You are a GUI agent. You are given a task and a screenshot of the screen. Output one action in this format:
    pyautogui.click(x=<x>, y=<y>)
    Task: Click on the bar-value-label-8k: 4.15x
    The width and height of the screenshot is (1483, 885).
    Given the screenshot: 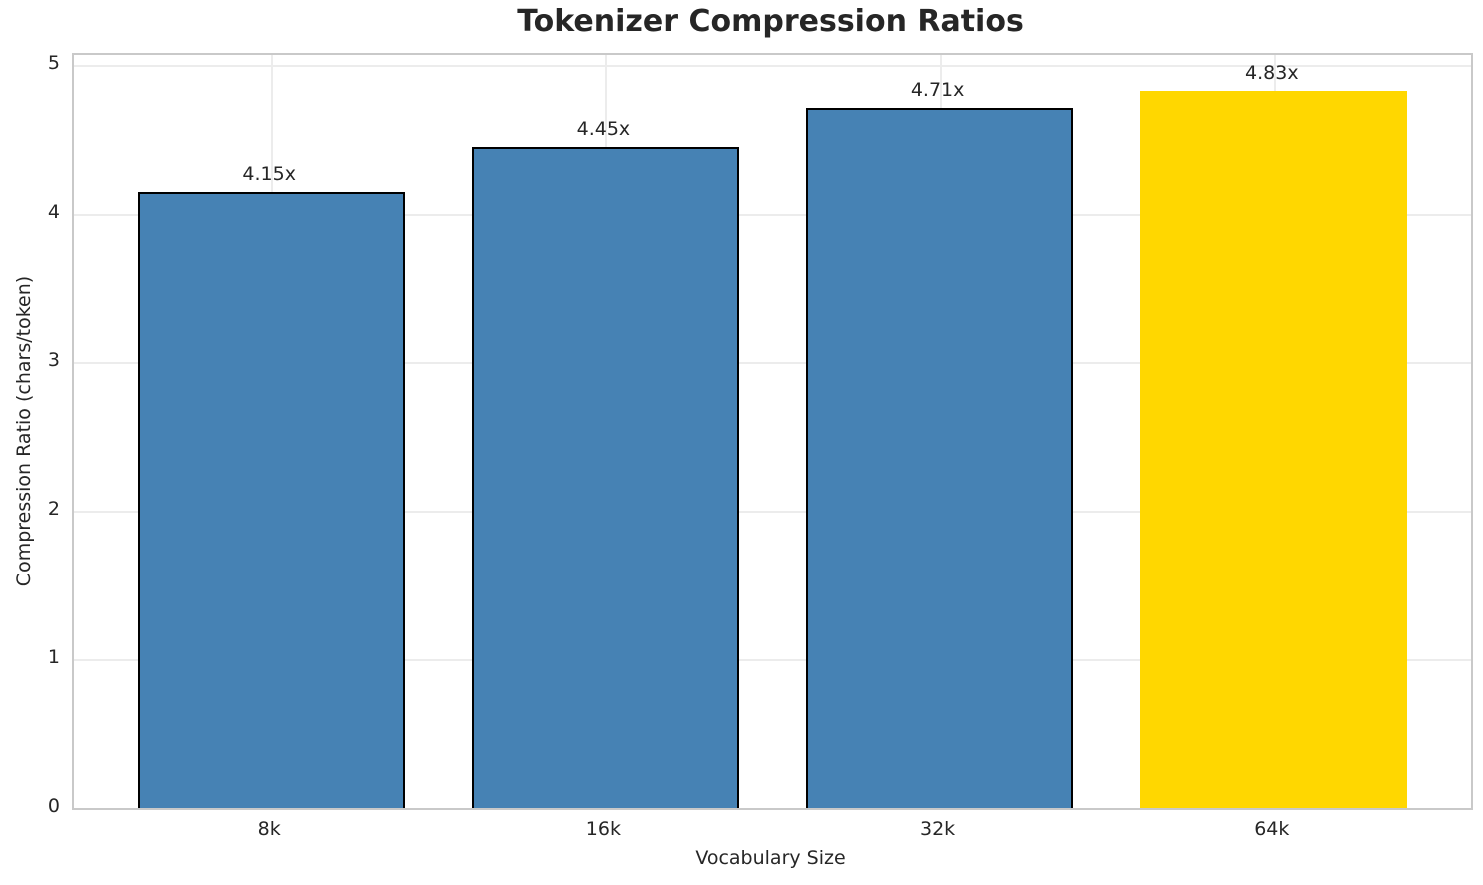 What is the action you would take?
    pyautogui.click(x=269, y=173)
    